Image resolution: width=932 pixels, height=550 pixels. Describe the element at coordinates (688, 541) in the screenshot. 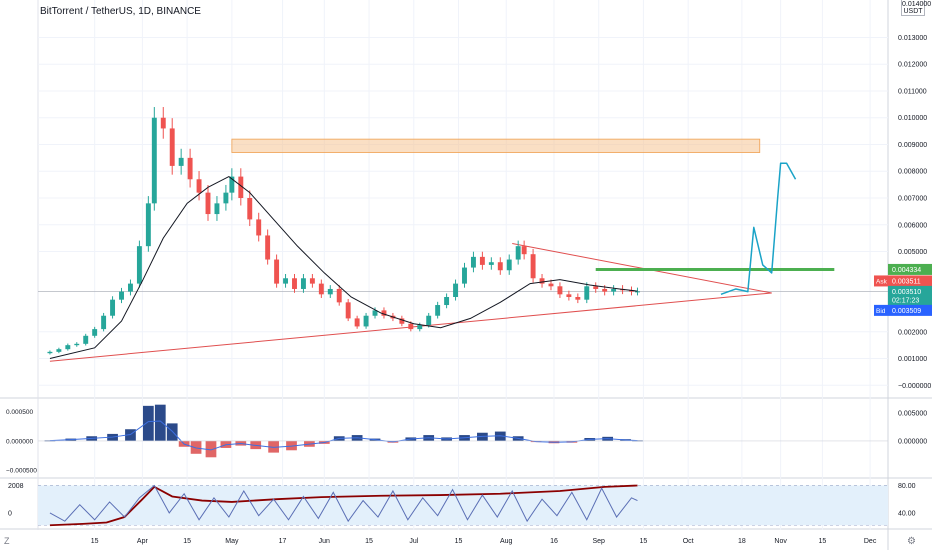

I see `x-tick-label: Oct` at that location.